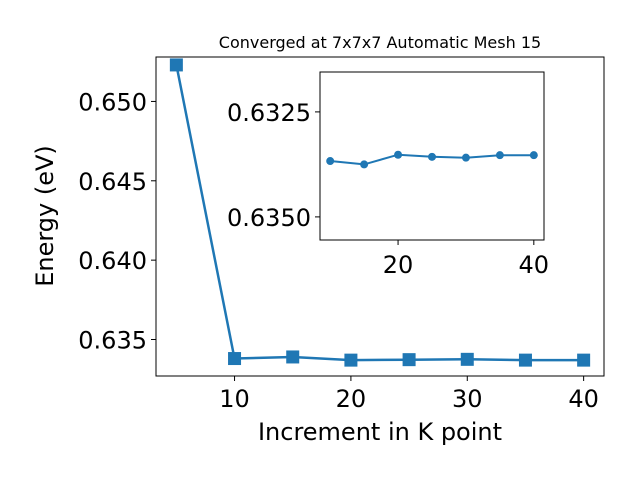 This screenshot has height=480, width=640. Describe the element at coordinates (534, 265) in the screenshot. I see `inset-x-tick-label: 40` at that location.